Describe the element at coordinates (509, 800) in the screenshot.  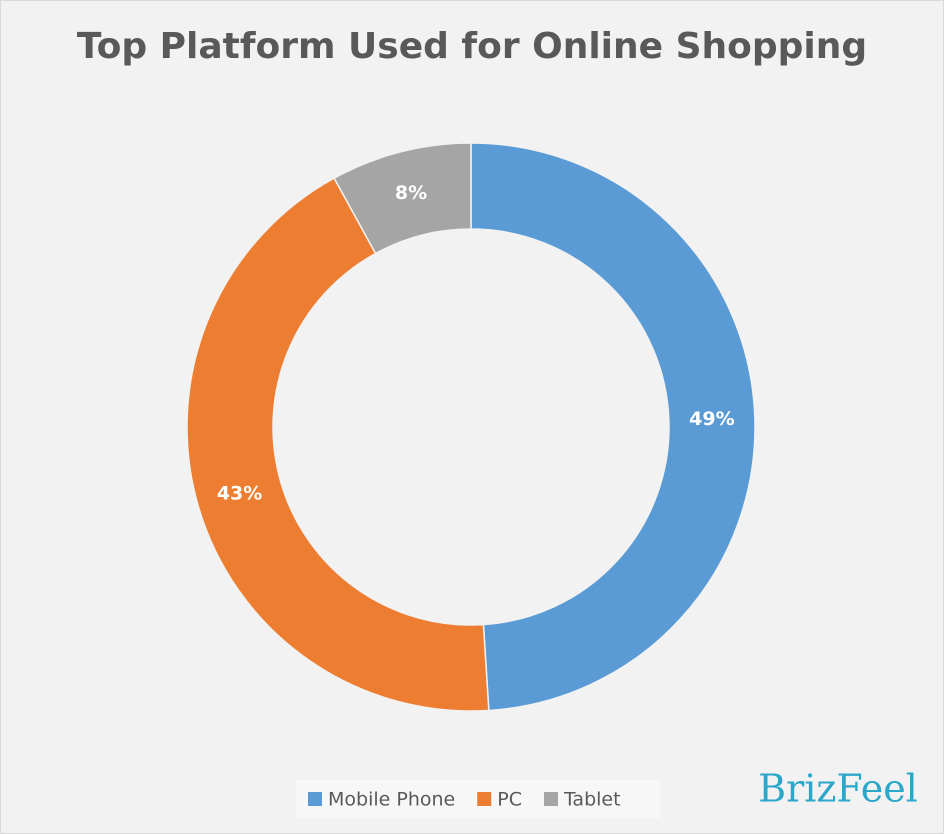
I see `legend-label: PC` at that location.